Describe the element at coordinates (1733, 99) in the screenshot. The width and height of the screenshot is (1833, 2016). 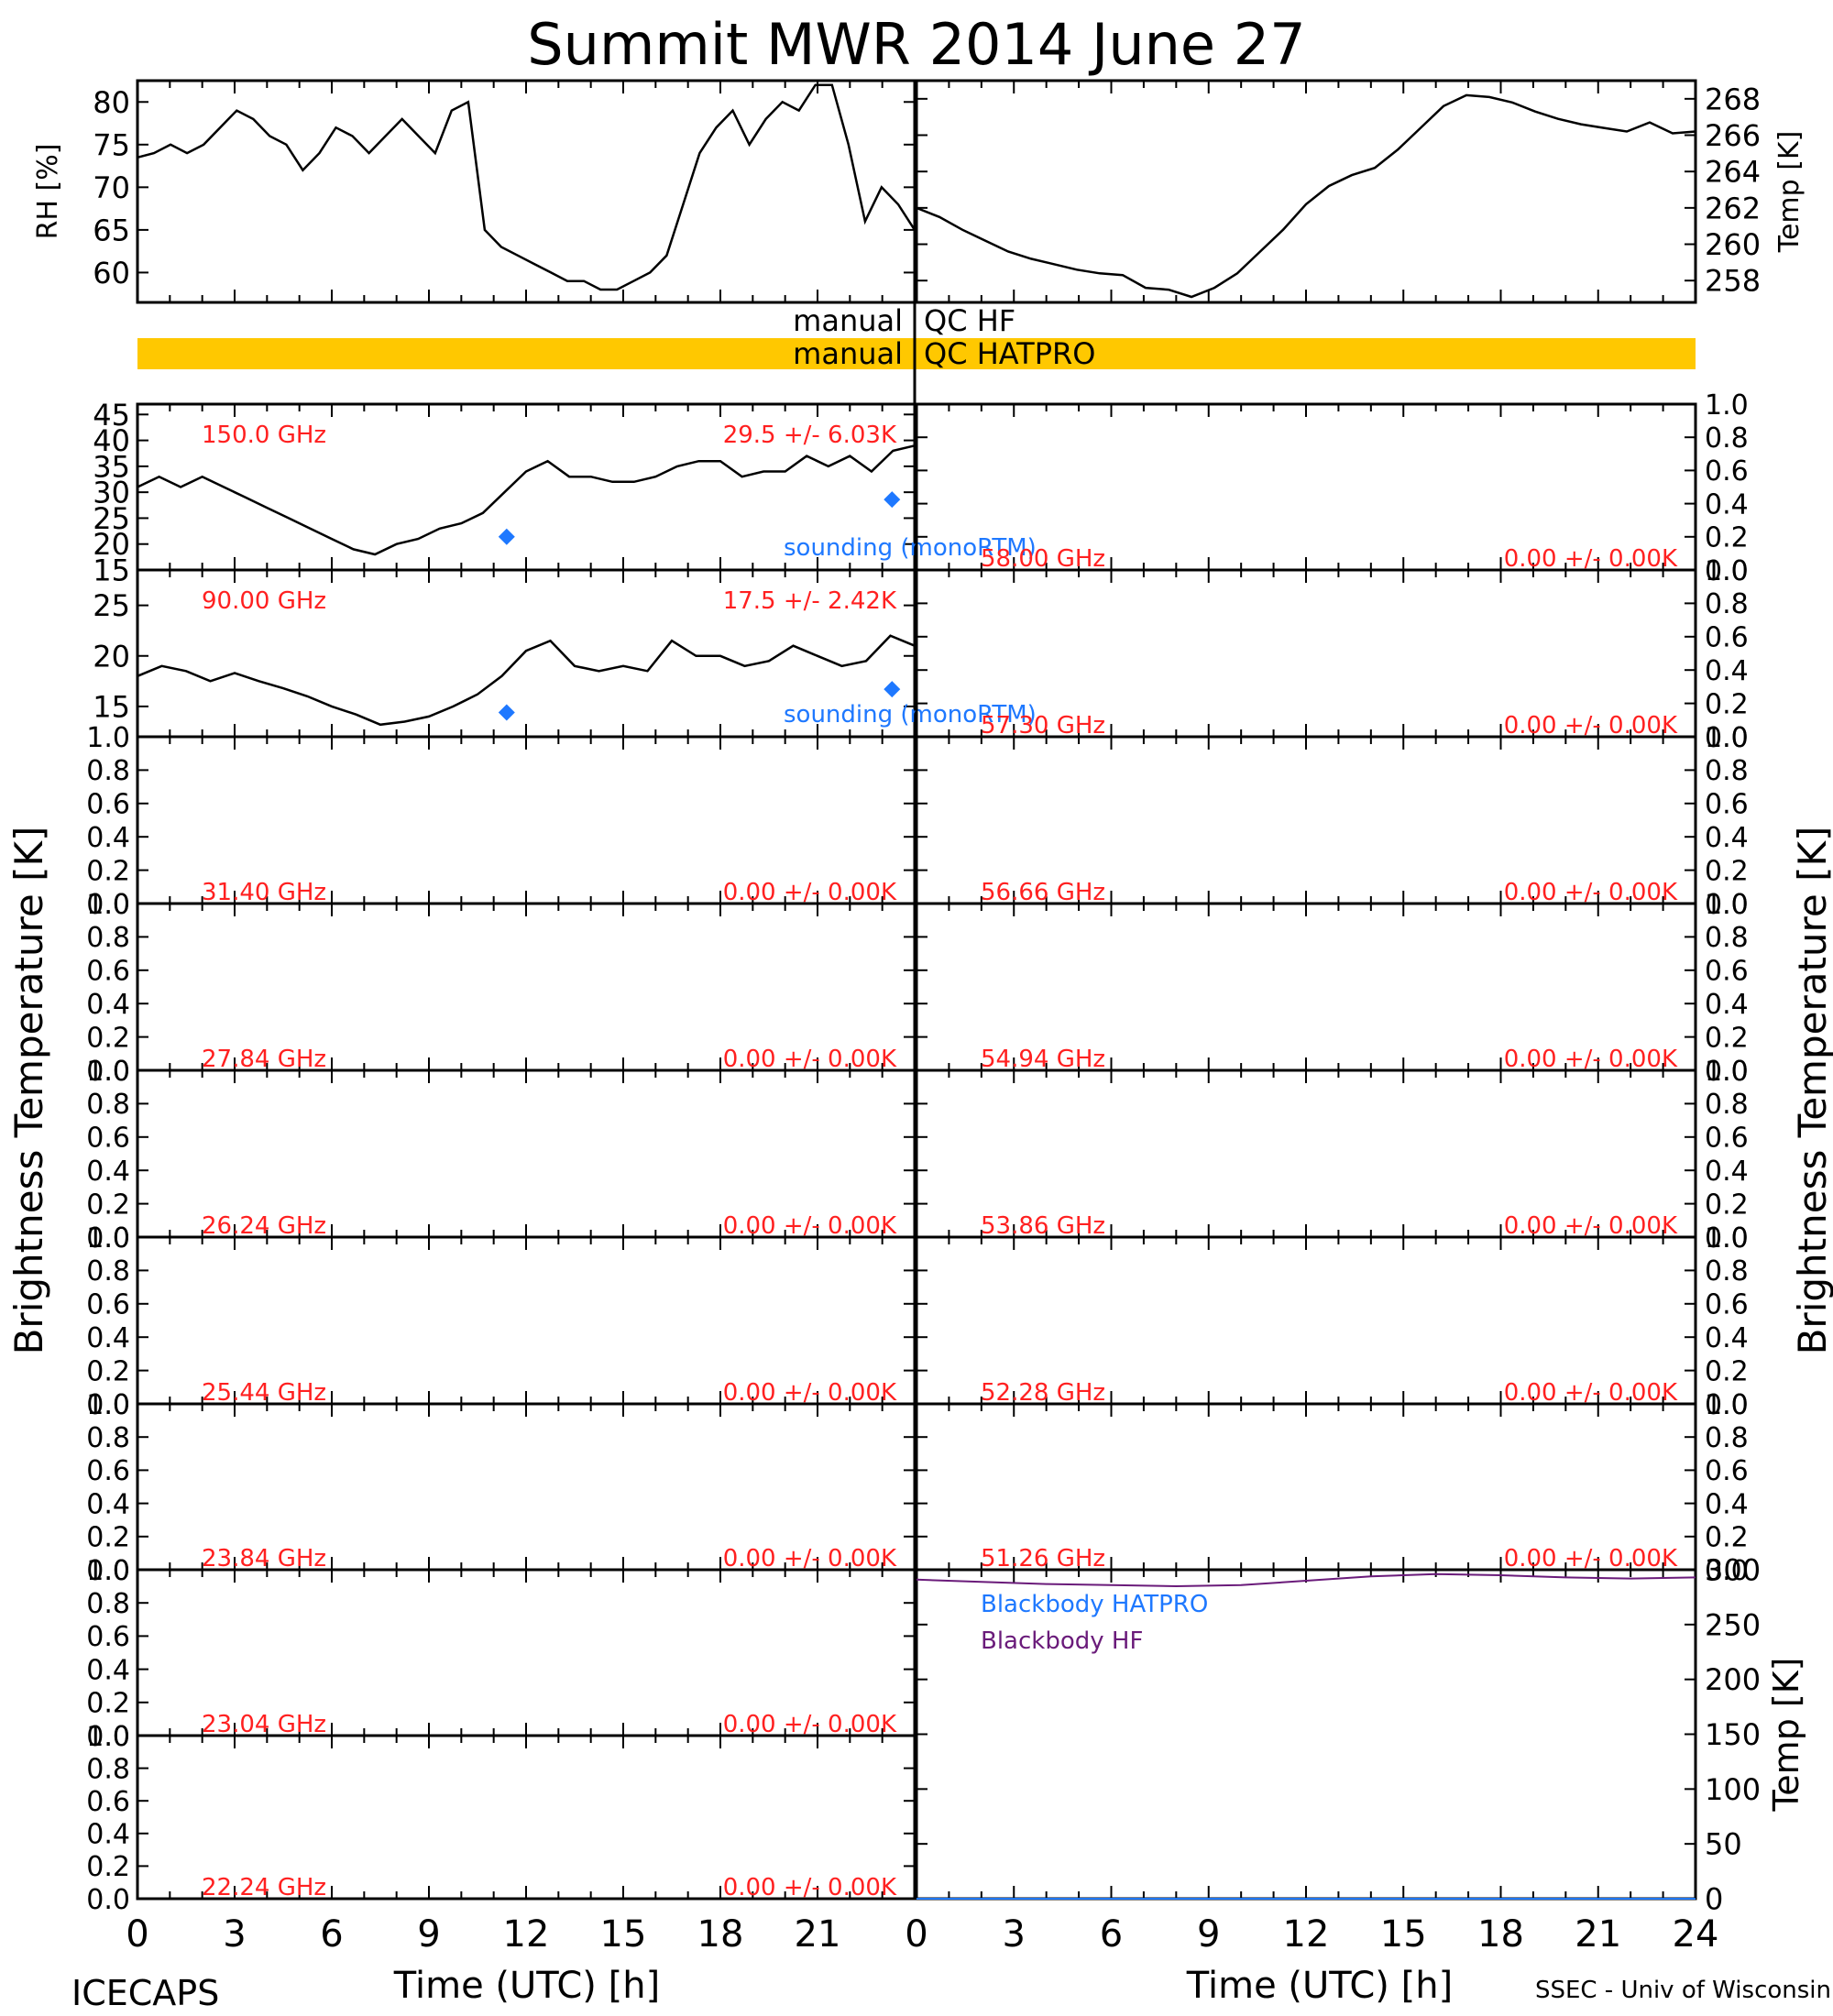
I see `y-tick-label: 268` at that location.